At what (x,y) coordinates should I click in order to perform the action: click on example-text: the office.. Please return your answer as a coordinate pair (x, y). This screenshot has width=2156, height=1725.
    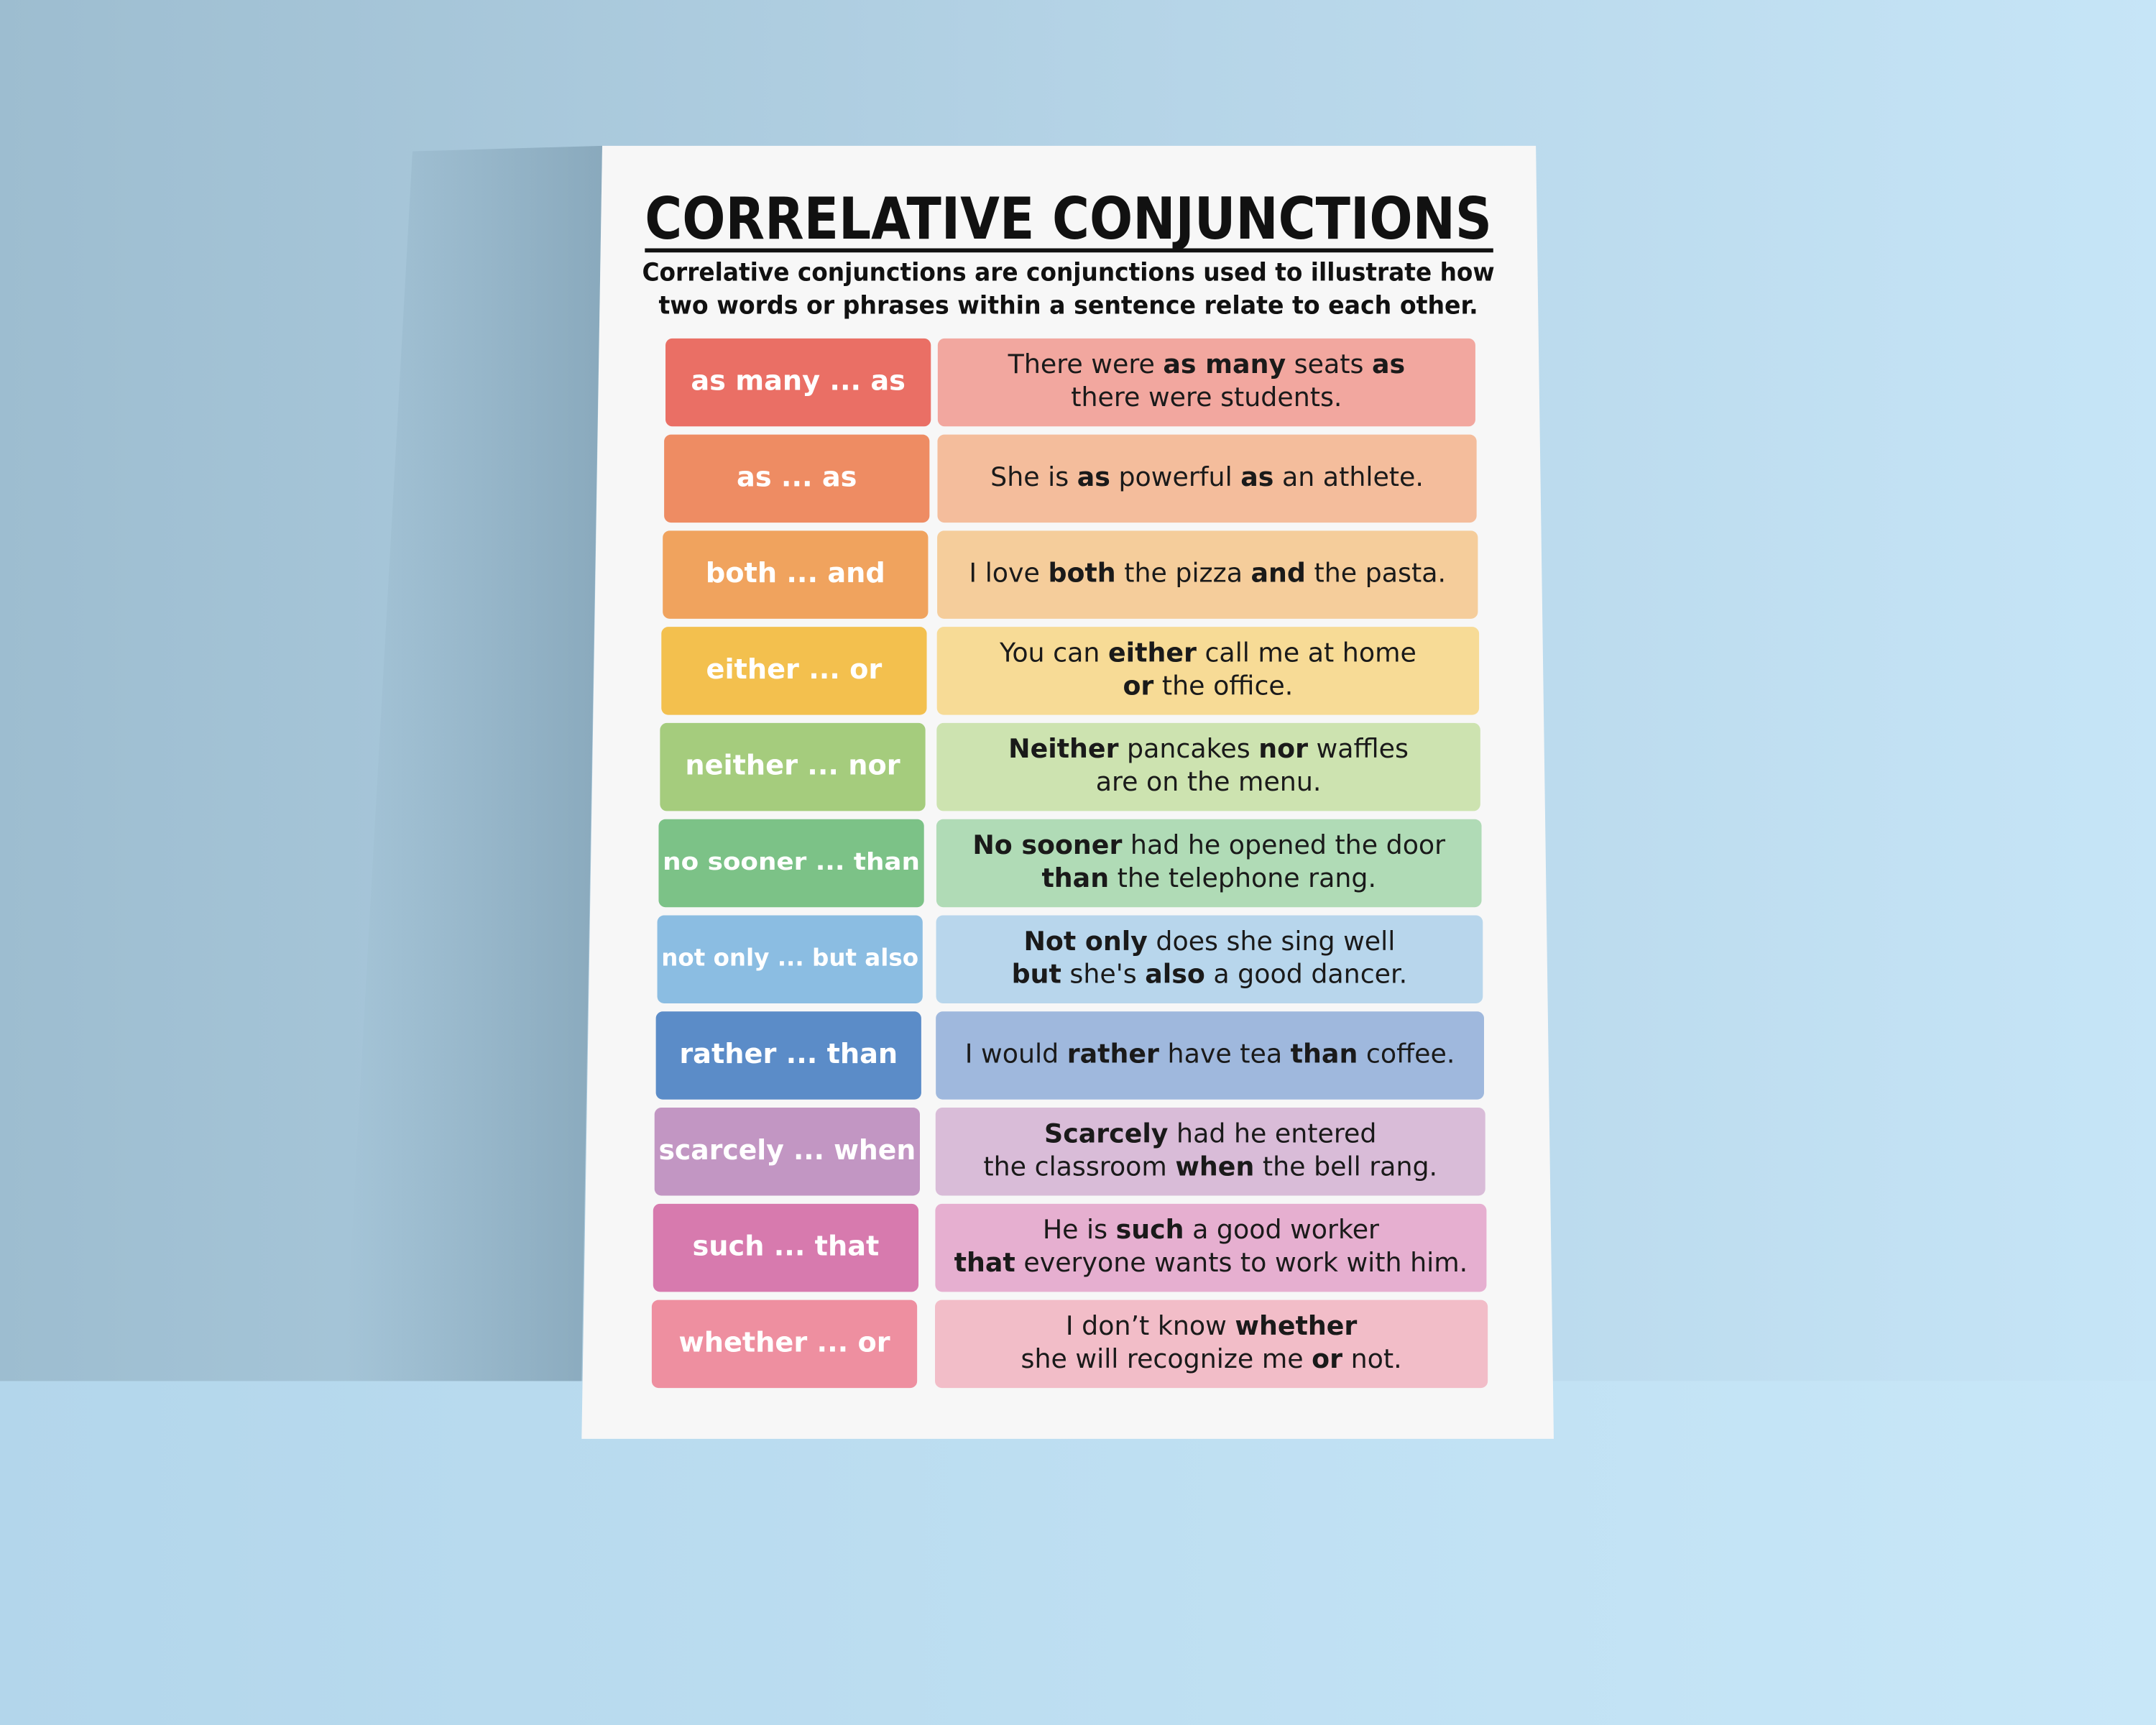
    Looking at the image, I should click on (1223, 685).